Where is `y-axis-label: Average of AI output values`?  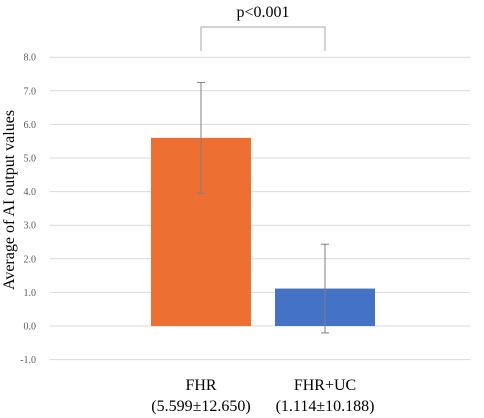 y-axis-label: Average of AI output values is located at coordinates (9, 200).